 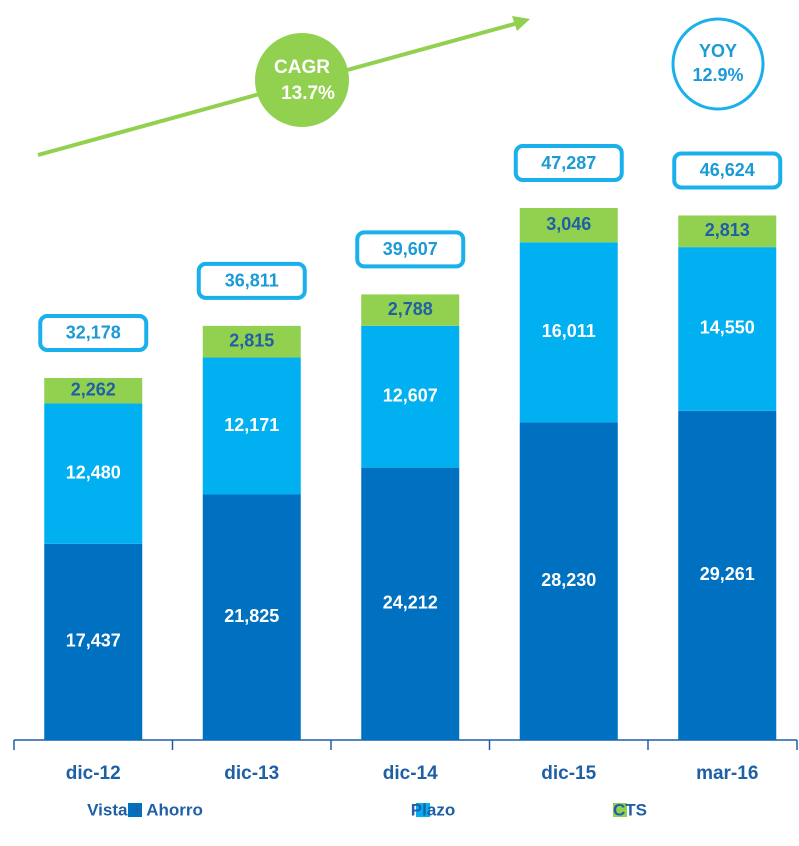 What do you see at coordinates (568, 773) in the screenshot?
I see `x-tick-label: dic-15` at bounding box center [568, 773].